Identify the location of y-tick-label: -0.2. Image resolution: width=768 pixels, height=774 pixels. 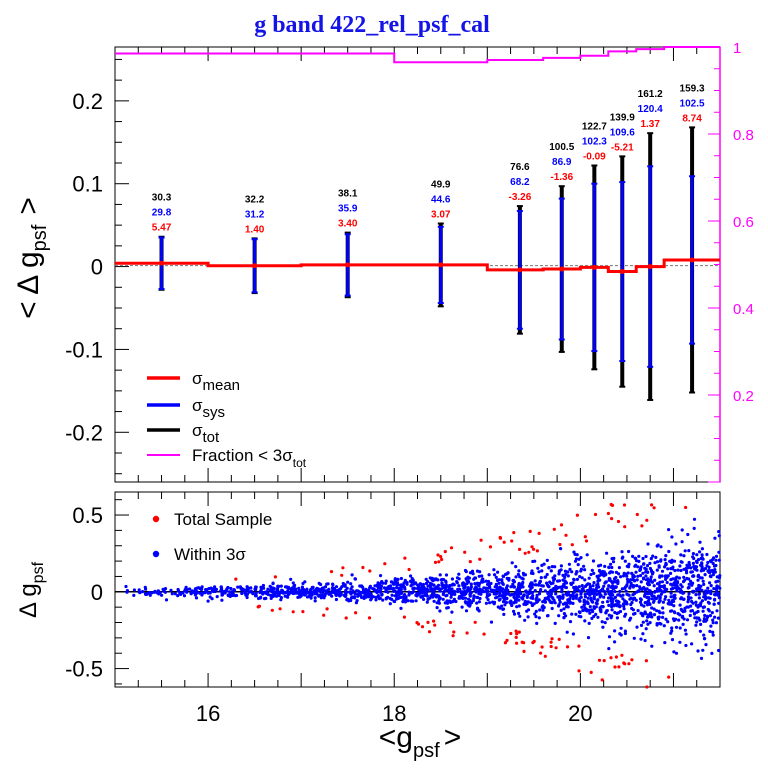
(84, 432).